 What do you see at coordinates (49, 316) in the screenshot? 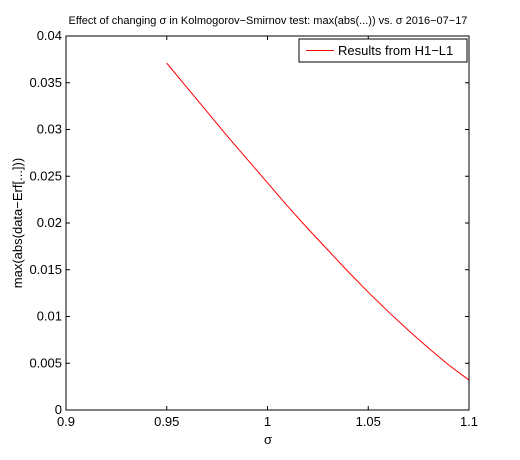
I see `y-tick-label: 0.01` at bounding box center [49, 316].